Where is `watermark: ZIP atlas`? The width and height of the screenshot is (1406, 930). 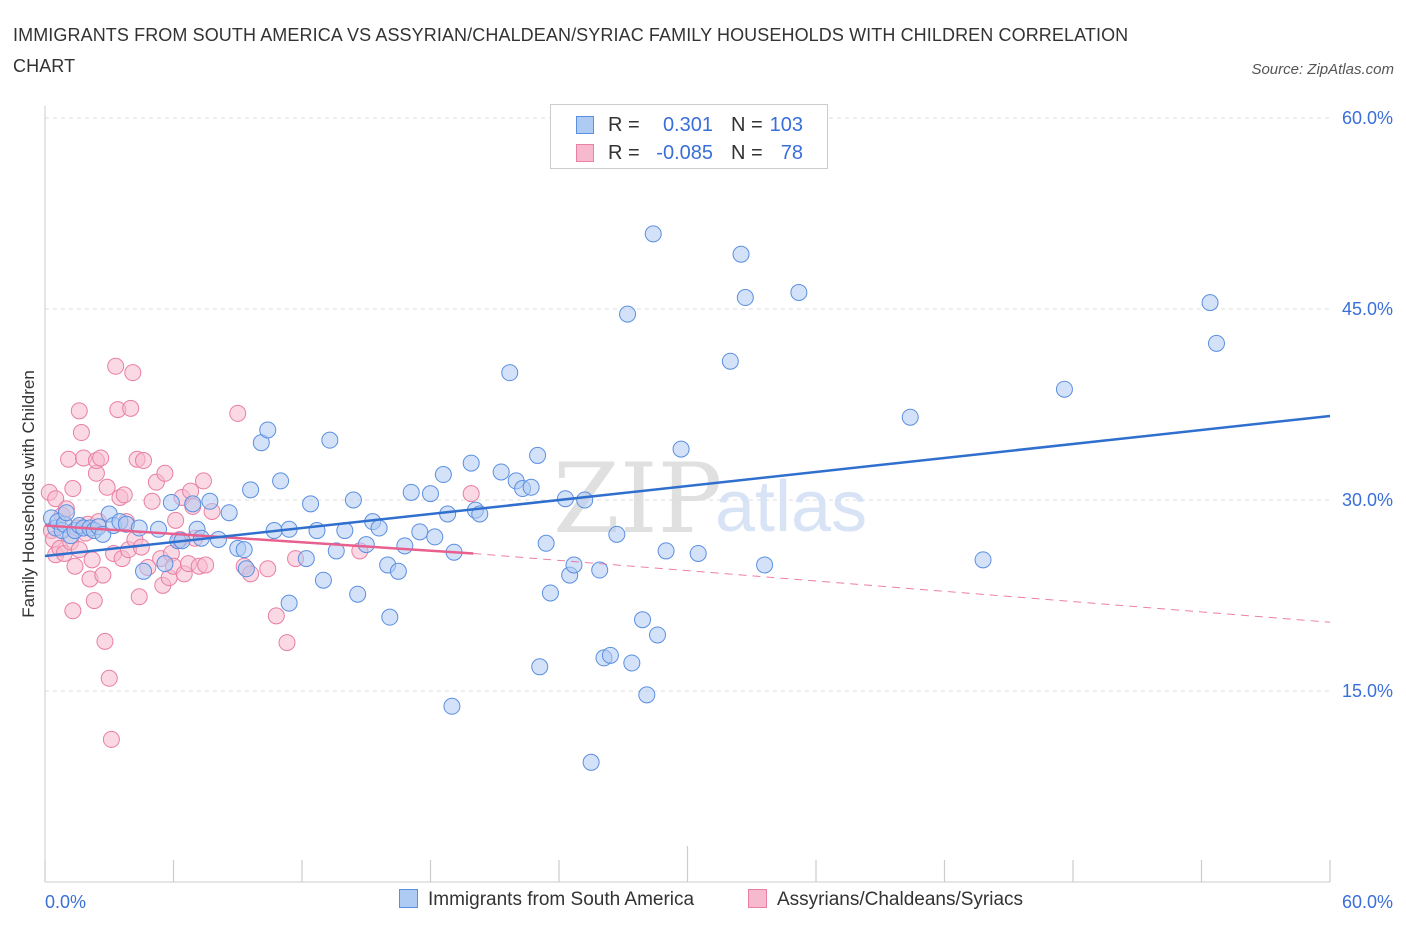
watermark: ZIP atlas is located at coordinates (710, 499).